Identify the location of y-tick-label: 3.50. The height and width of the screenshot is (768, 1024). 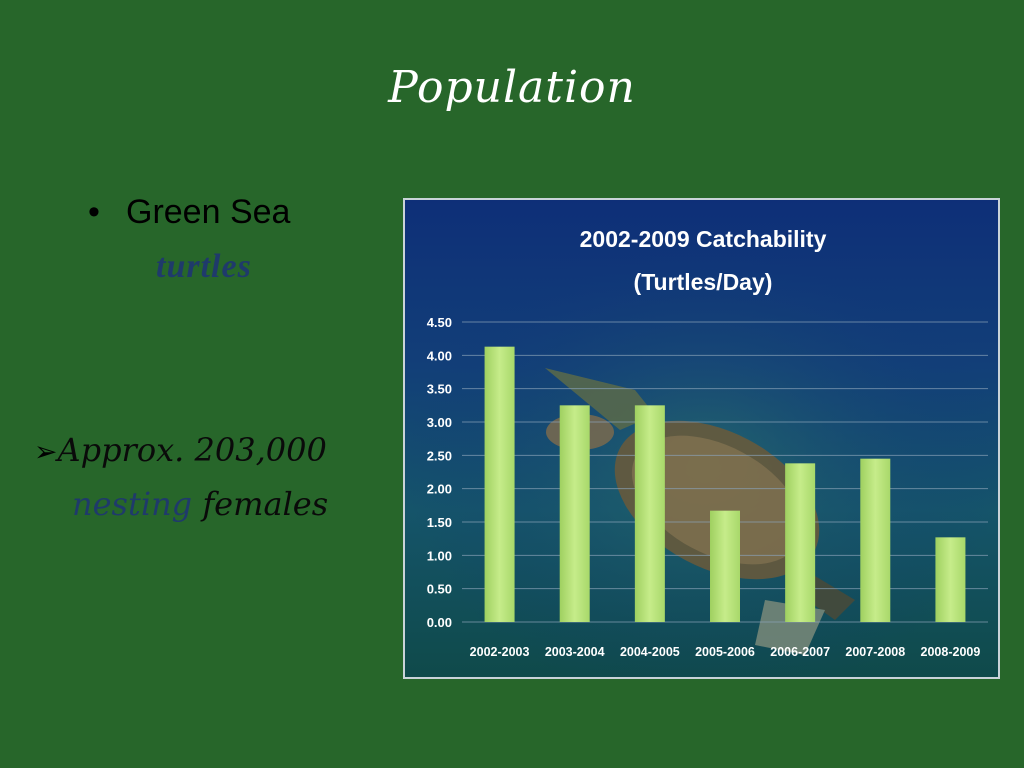
(439, 389).